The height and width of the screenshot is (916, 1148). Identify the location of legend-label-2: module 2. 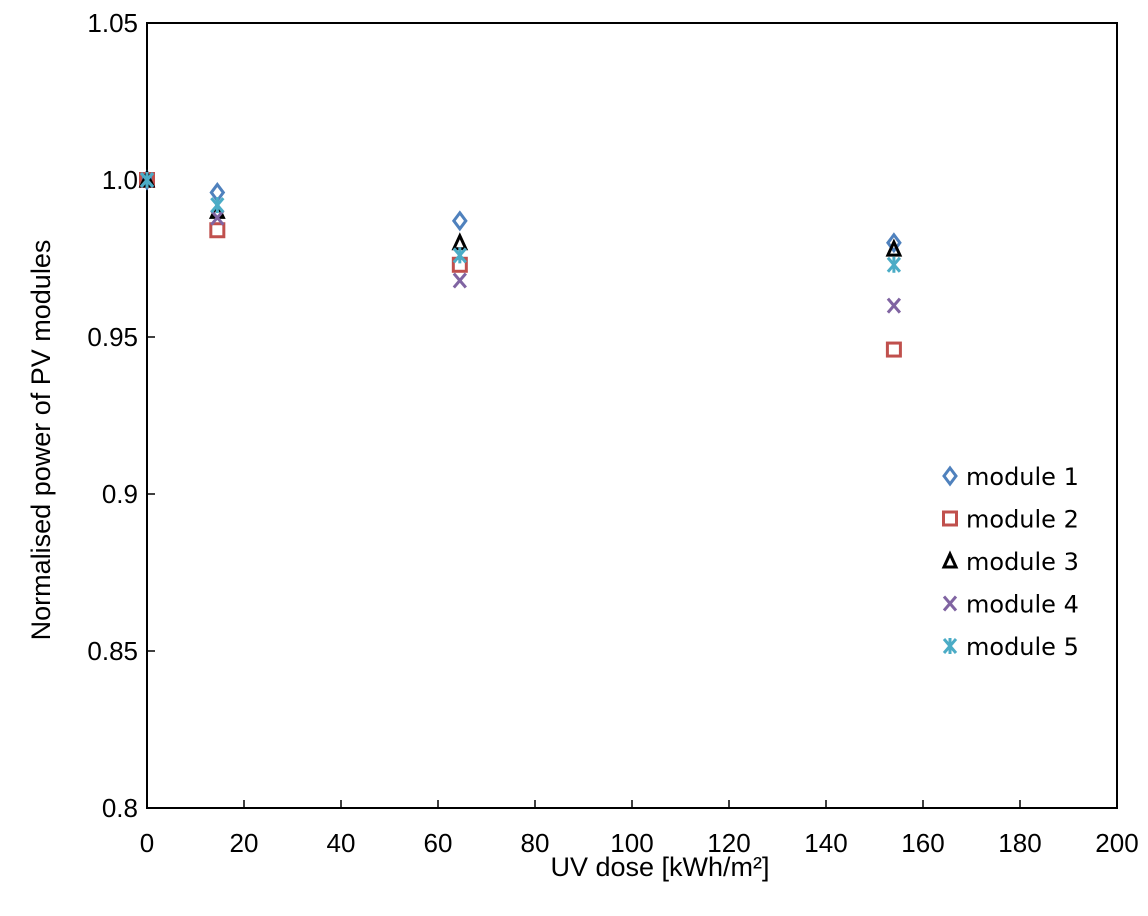
(1022, 520).